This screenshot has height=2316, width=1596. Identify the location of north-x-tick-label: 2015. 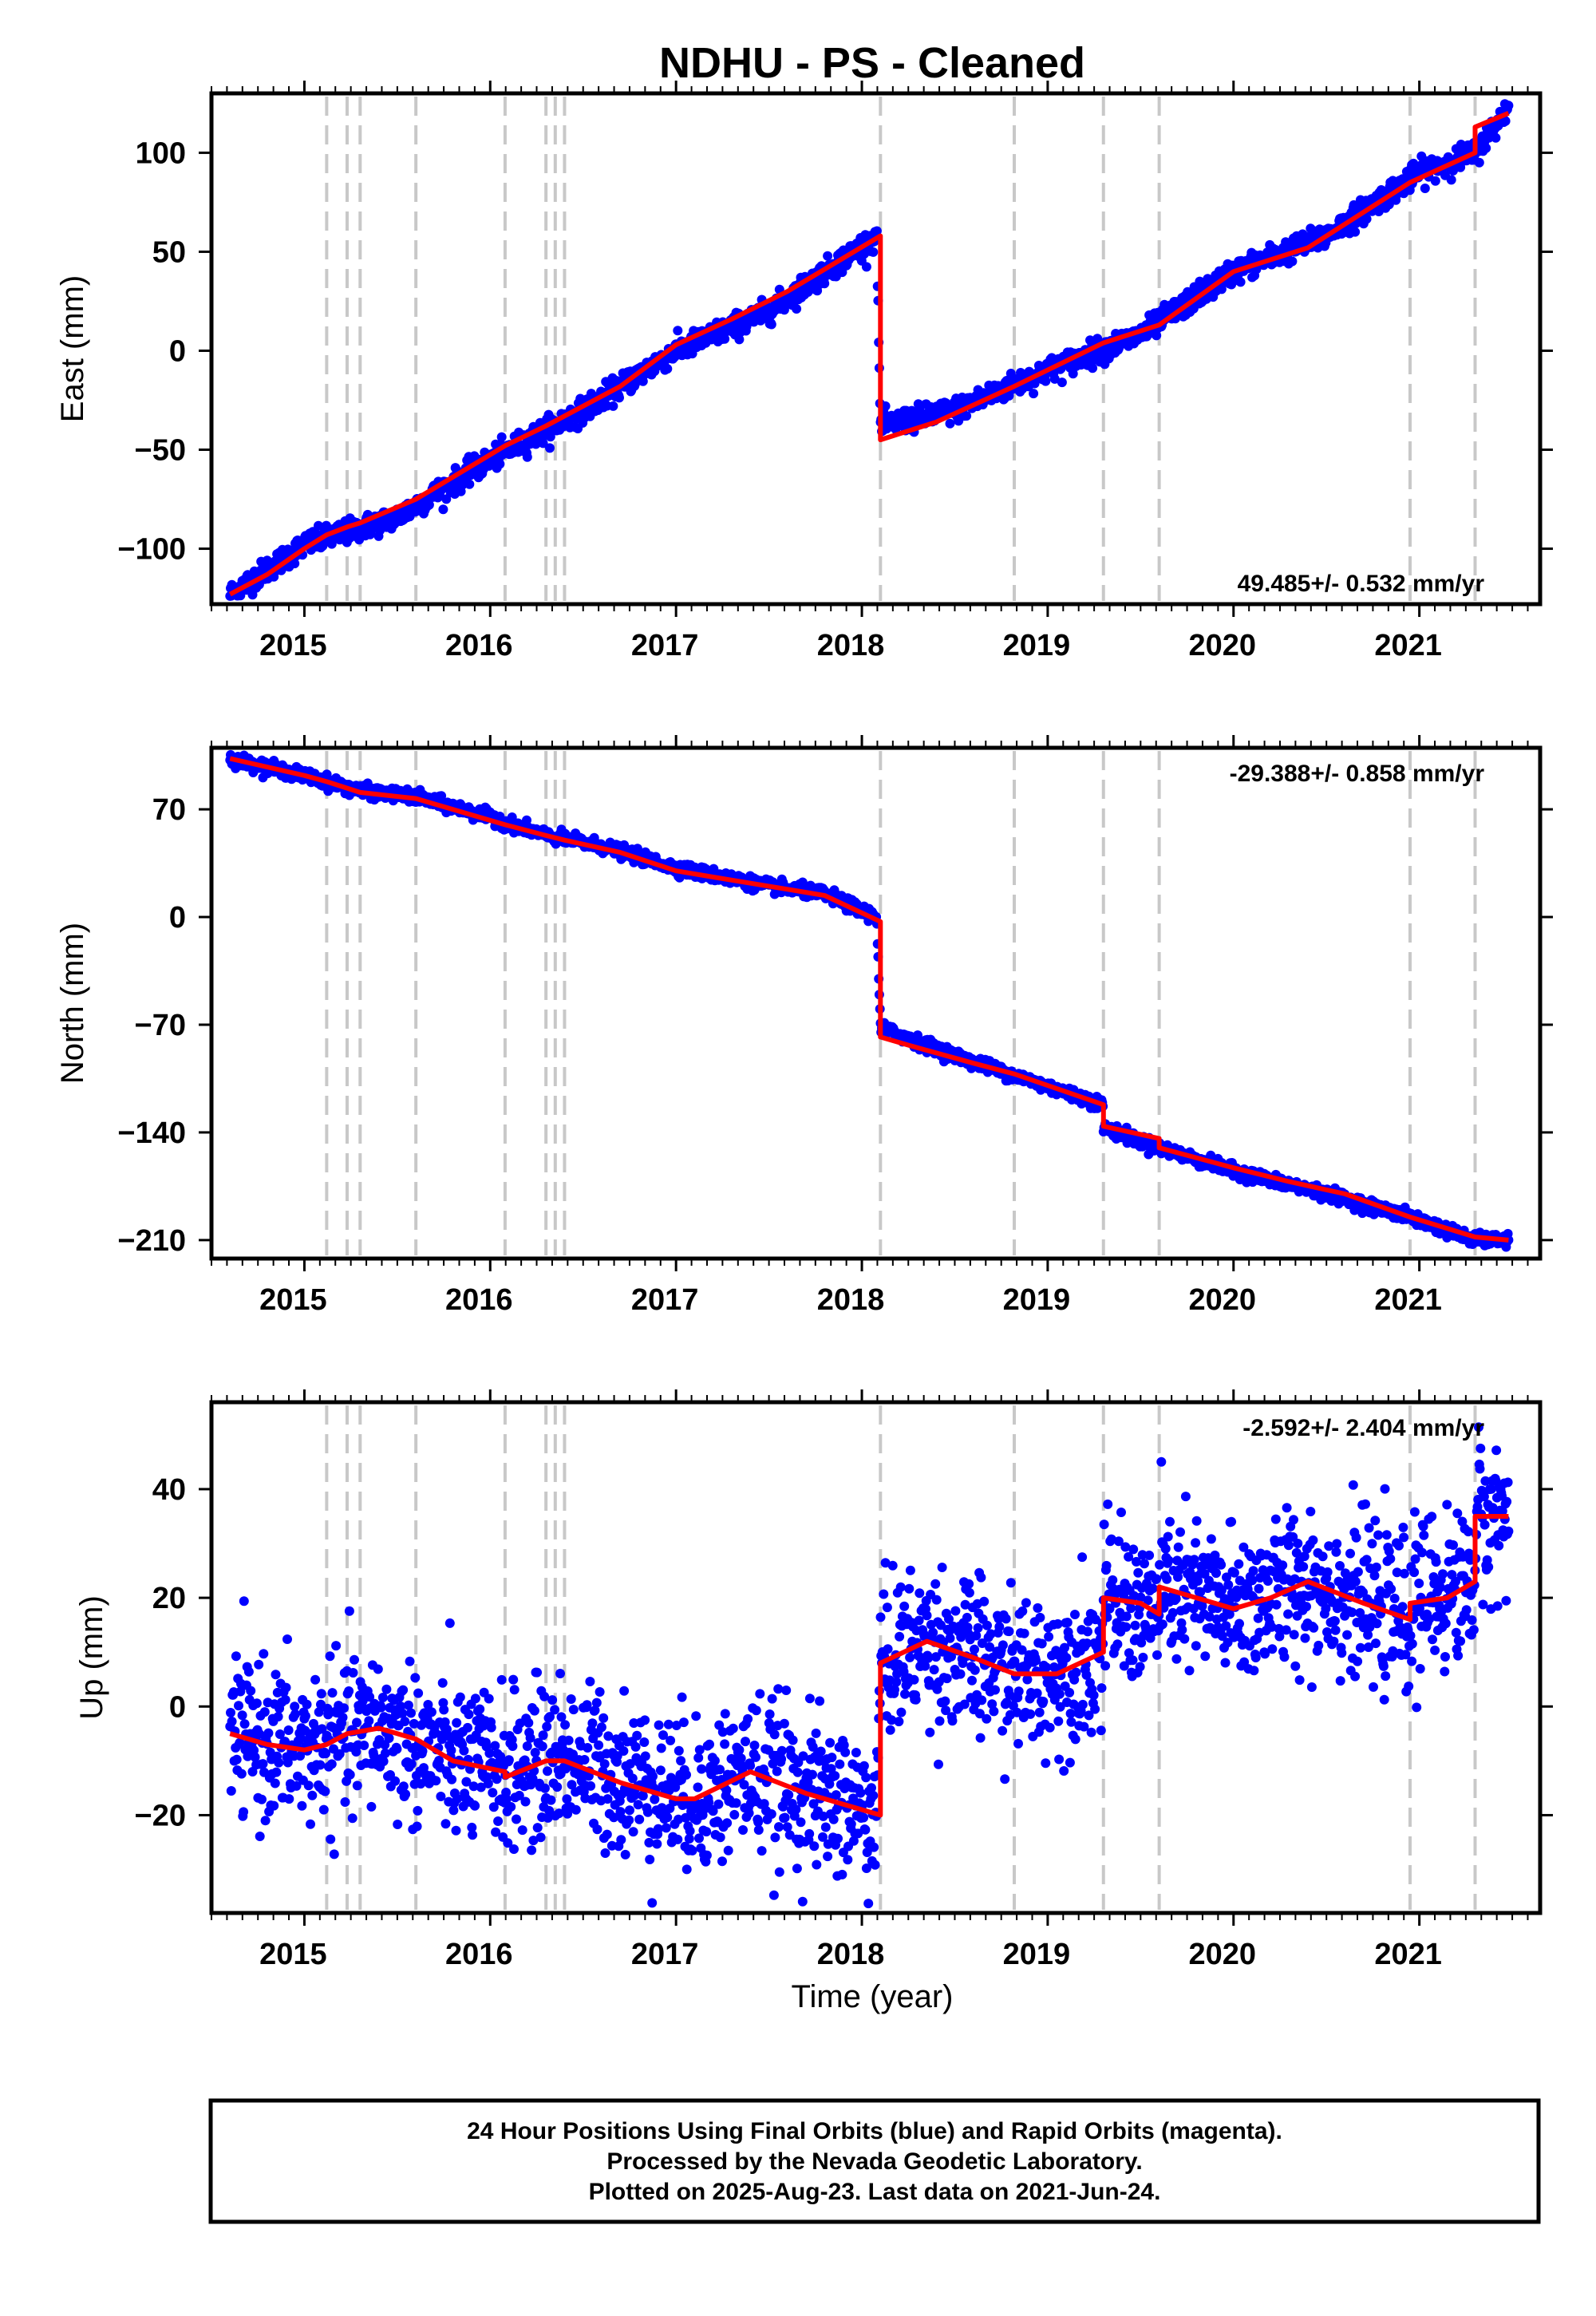
(293, 1300).